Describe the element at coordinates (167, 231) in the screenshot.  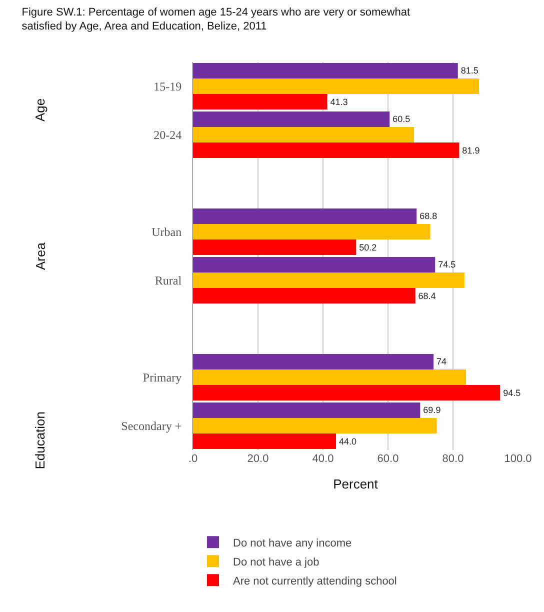
I see `y-tick-label: Urban` at that location.